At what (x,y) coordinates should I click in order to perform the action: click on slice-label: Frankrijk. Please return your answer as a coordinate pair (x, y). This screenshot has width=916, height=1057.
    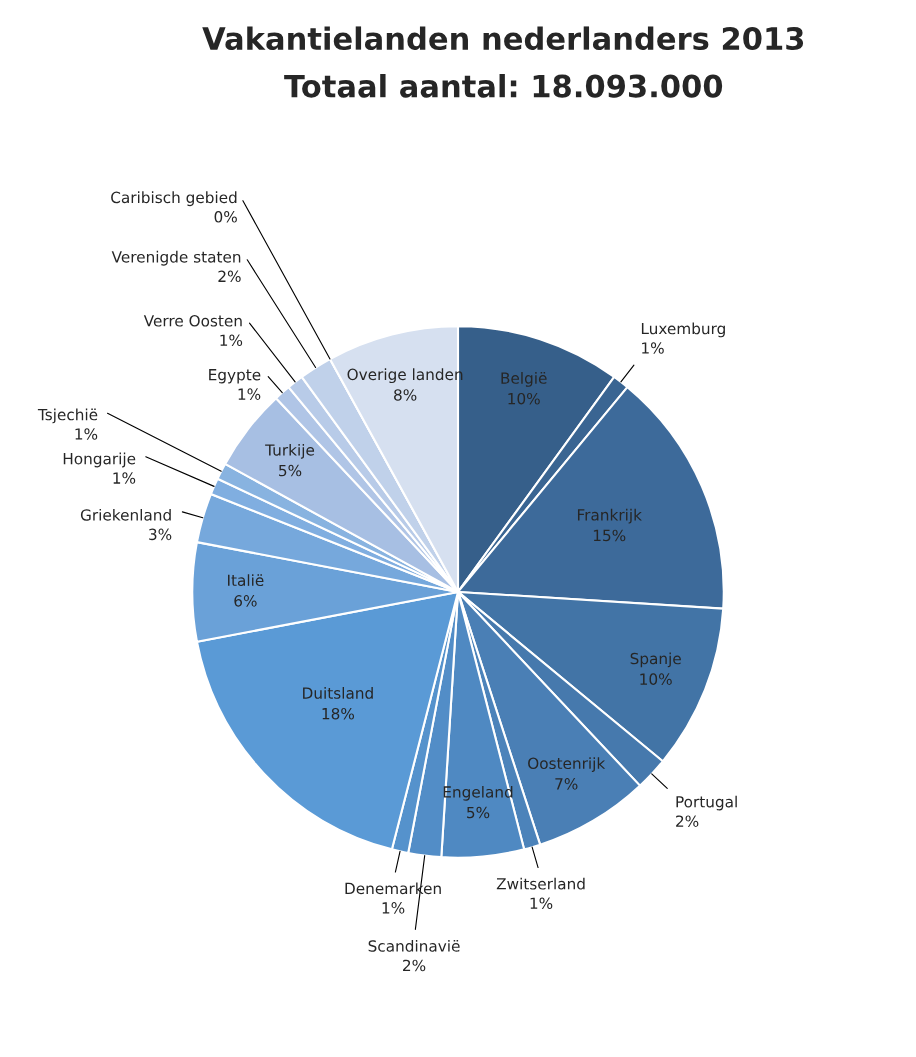
    Looking at the image, I should click on (609, 516).